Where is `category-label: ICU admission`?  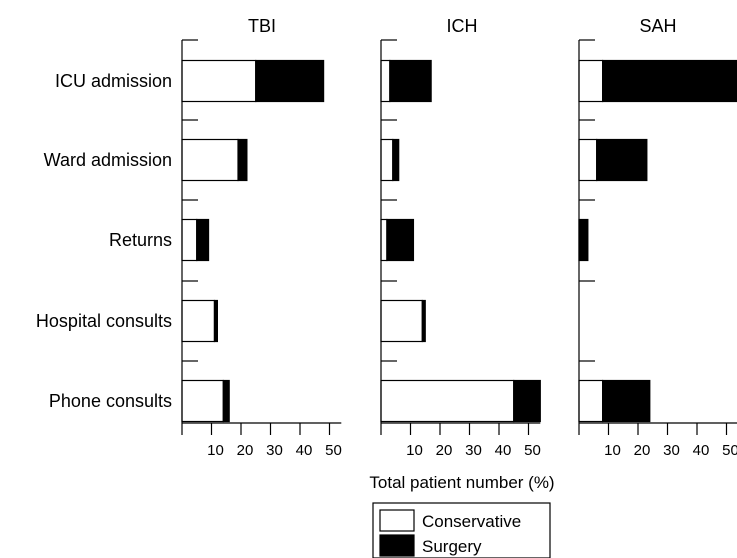 category-label: ICU admission is located at coordinates (113, 81).